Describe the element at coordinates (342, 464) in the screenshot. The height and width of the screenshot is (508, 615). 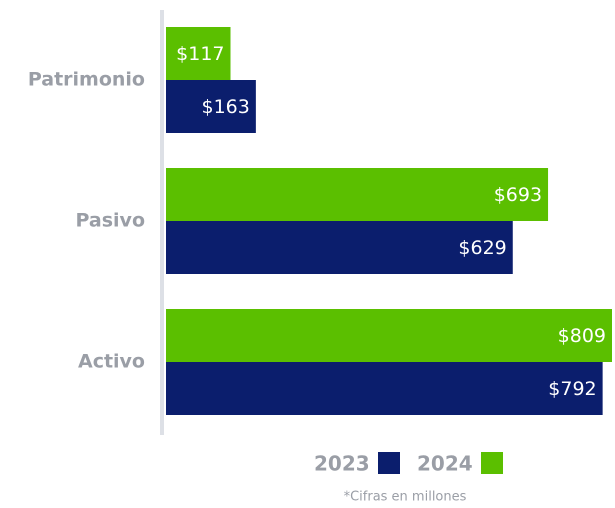
I see `legend-label: 2023` at that location.